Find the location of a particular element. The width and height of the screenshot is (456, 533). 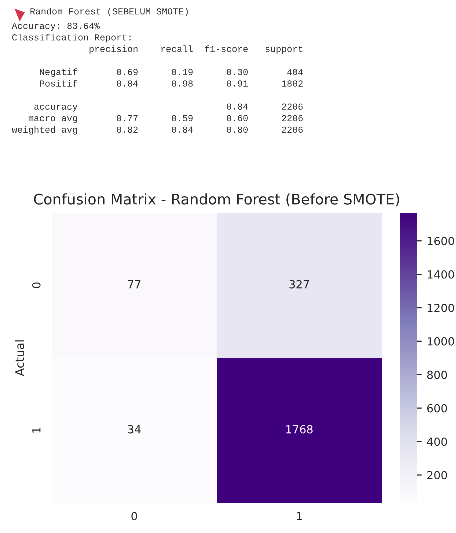

color-bar-label: 200 is located at coordinates (438, 475).